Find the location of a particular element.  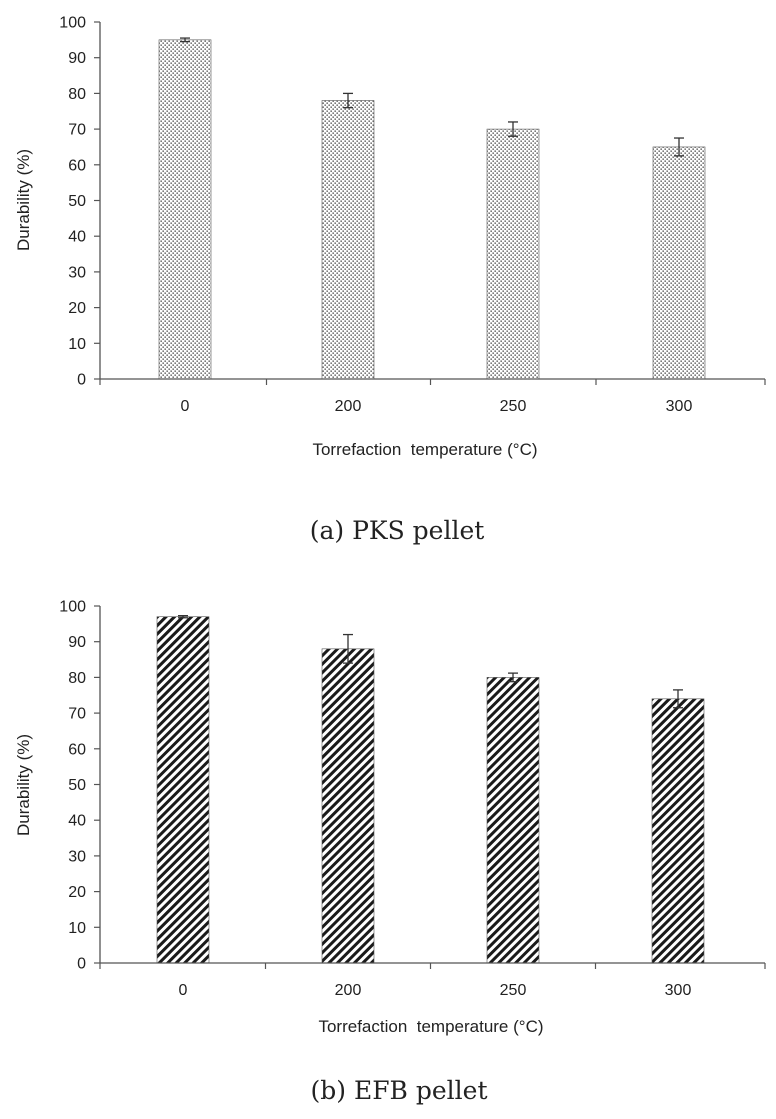

caption-pks: (a) PKS pellet is located at coordinates (397, 530).